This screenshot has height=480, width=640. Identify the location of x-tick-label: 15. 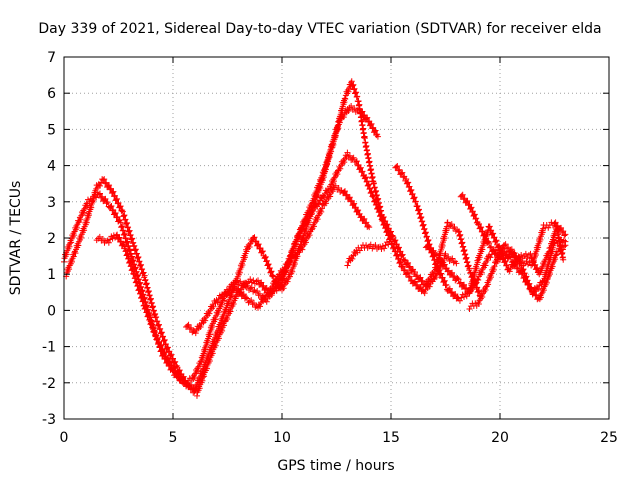
(391, 438).